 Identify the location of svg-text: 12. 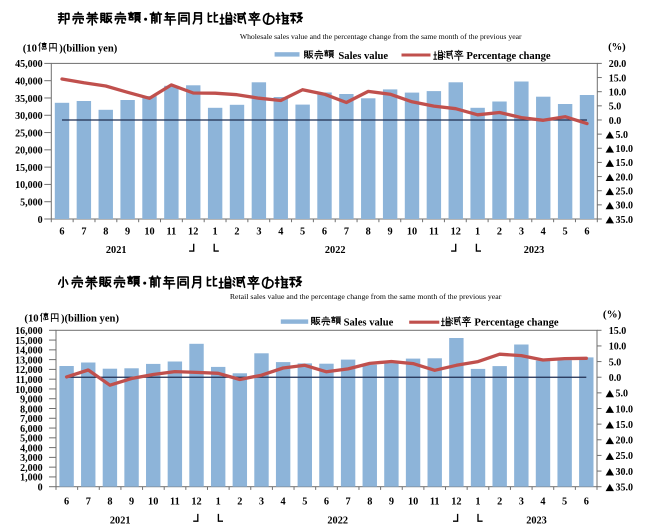
(193, 231).